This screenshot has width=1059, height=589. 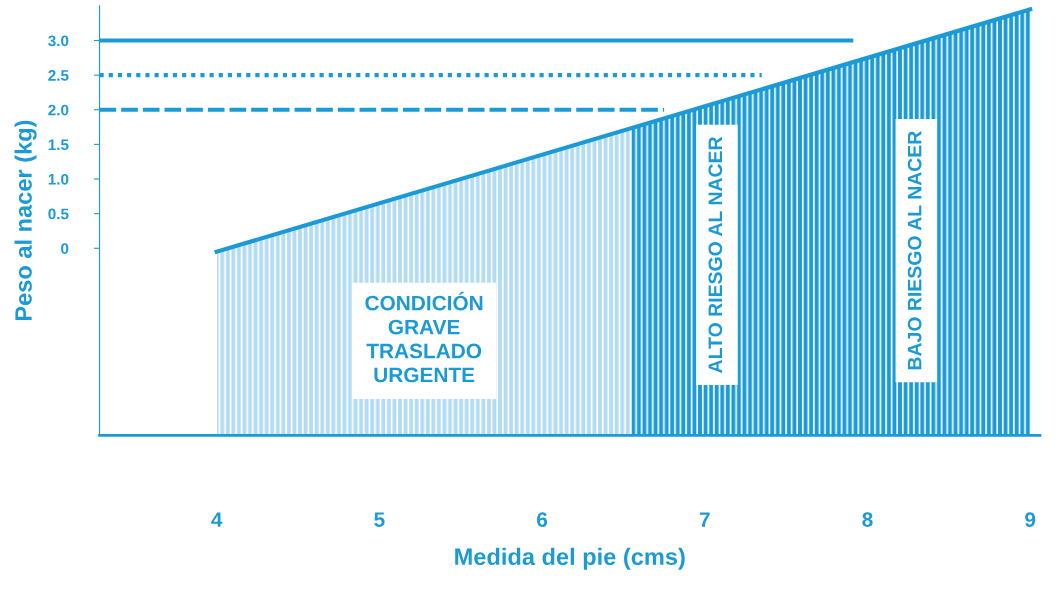 I want to click on y-tick-label: 0.5, so click(x=58, y=214).